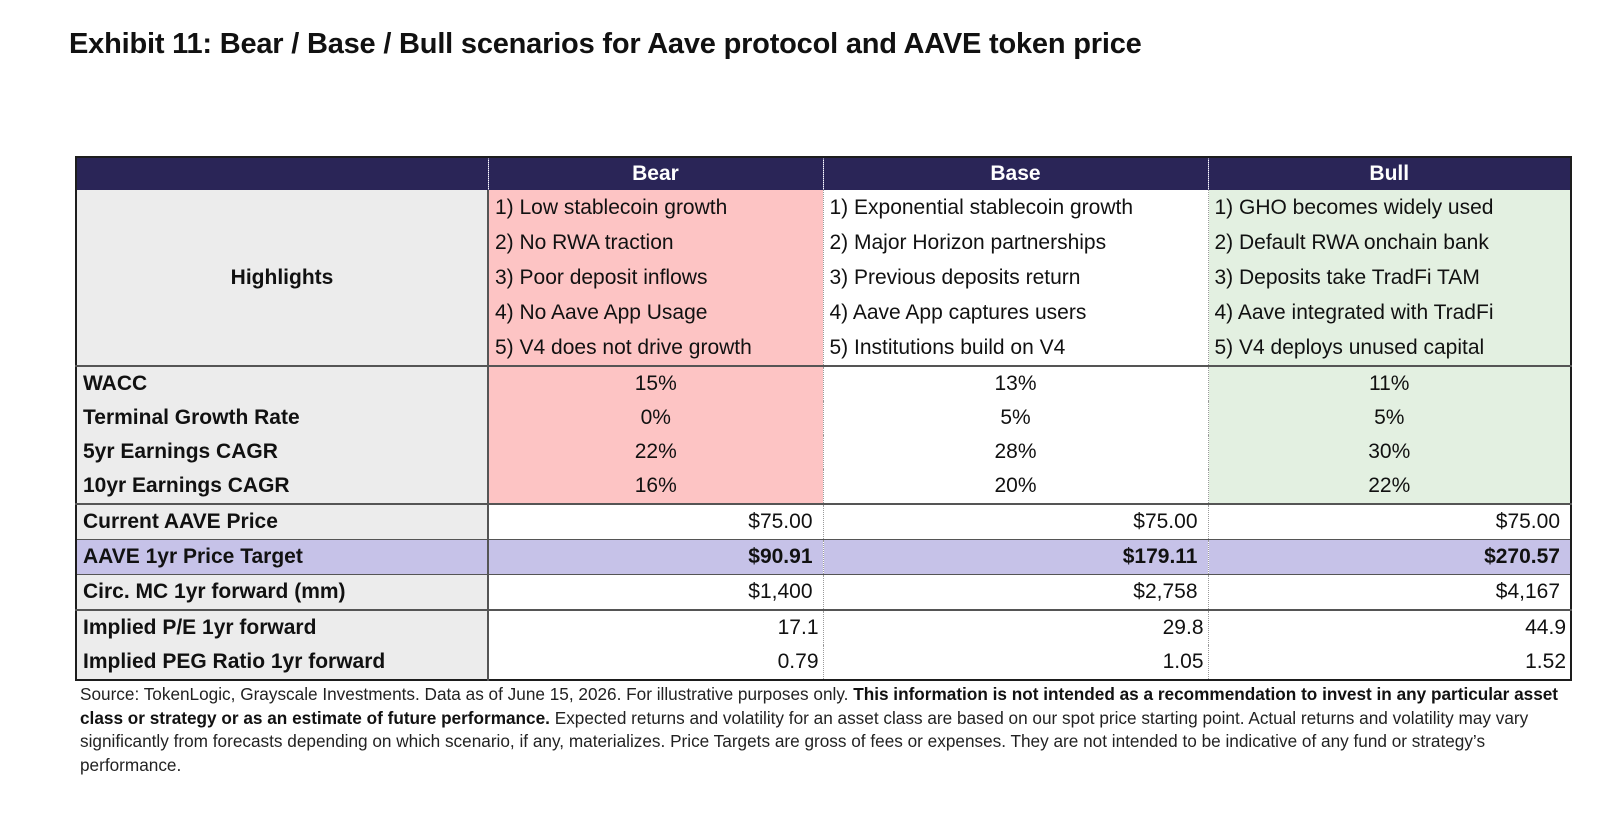 This screenshot has height=824, width=1618. I want to click on bear-highlight-item: 3) Poor deposit inflows, so click(601, 277).